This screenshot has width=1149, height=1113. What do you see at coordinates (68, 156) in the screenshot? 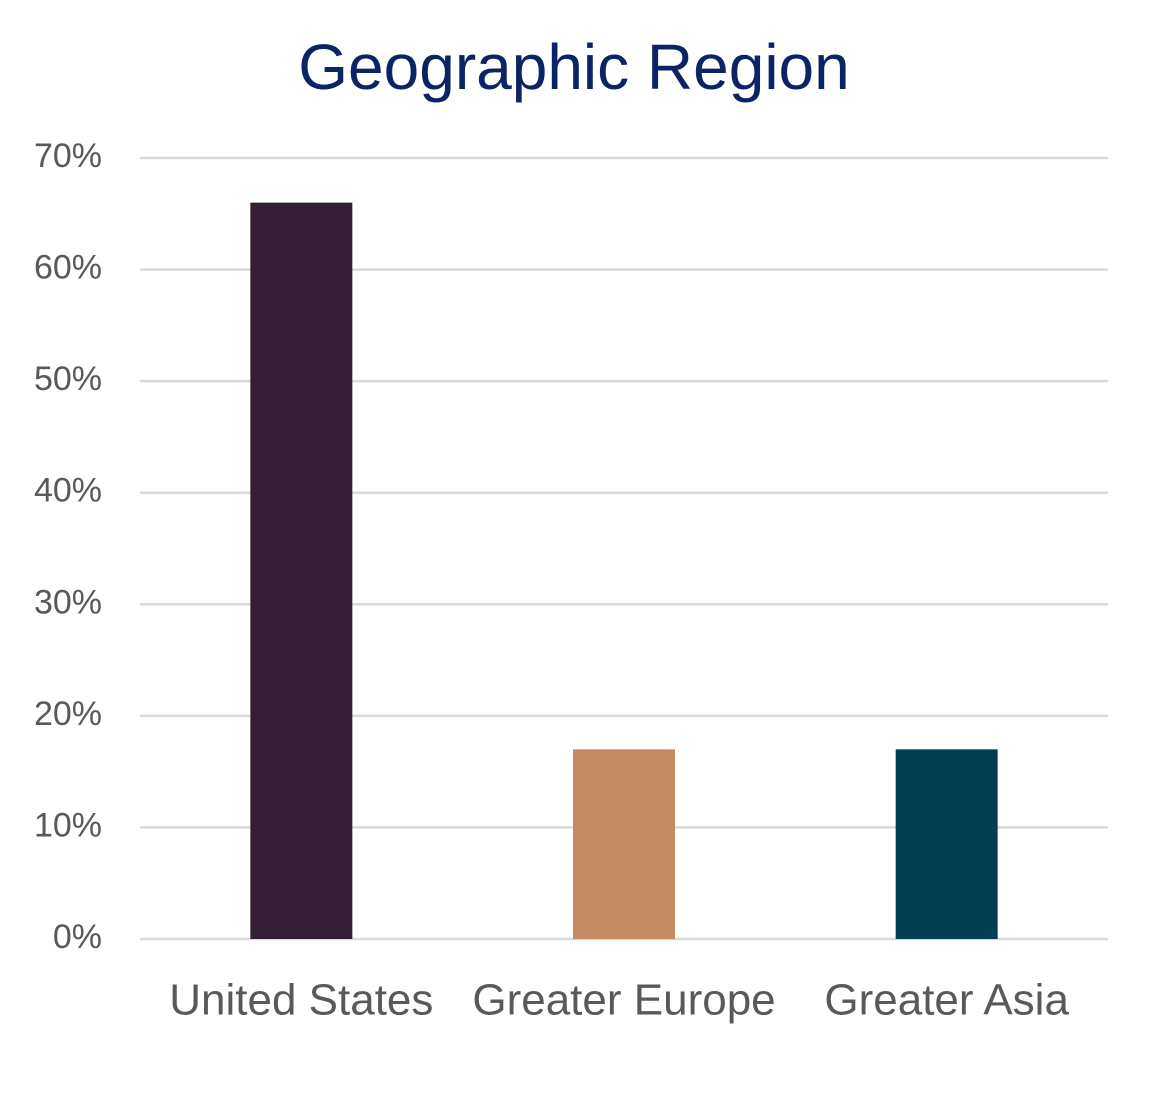
I see `y-tick-label: 70%` at bounding box center [68, 156].